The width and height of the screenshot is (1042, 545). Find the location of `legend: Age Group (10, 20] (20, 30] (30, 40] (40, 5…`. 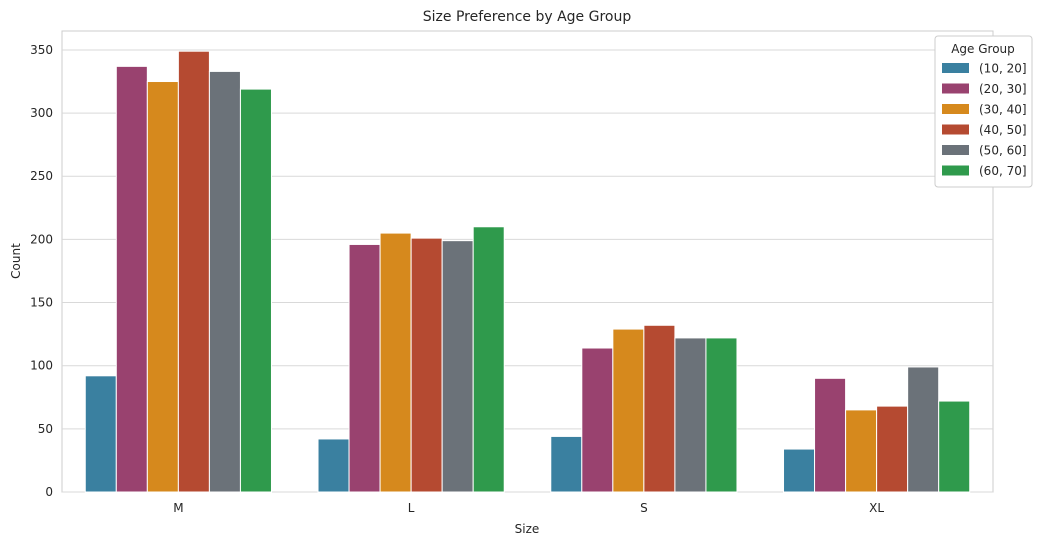

legend: Age Group (10, 20] (20, 30] (30, 40] (40, 5… is located at coordinates (983, 111).